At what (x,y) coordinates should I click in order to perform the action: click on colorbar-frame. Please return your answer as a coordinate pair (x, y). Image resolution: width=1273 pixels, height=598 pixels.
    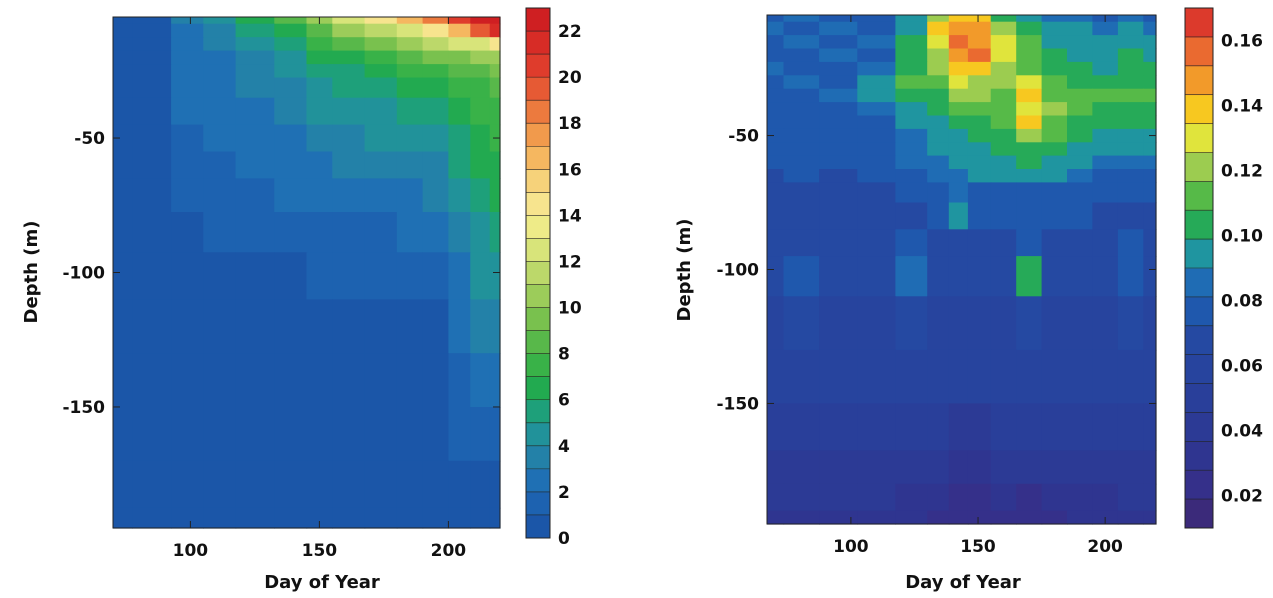
    Looking at the image, I should click on (538, 273).